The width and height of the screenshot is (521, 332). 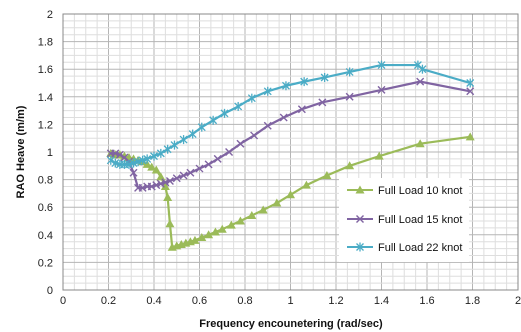 I want to click on x-tick-label: 0.2, so click(x=108, y=301).